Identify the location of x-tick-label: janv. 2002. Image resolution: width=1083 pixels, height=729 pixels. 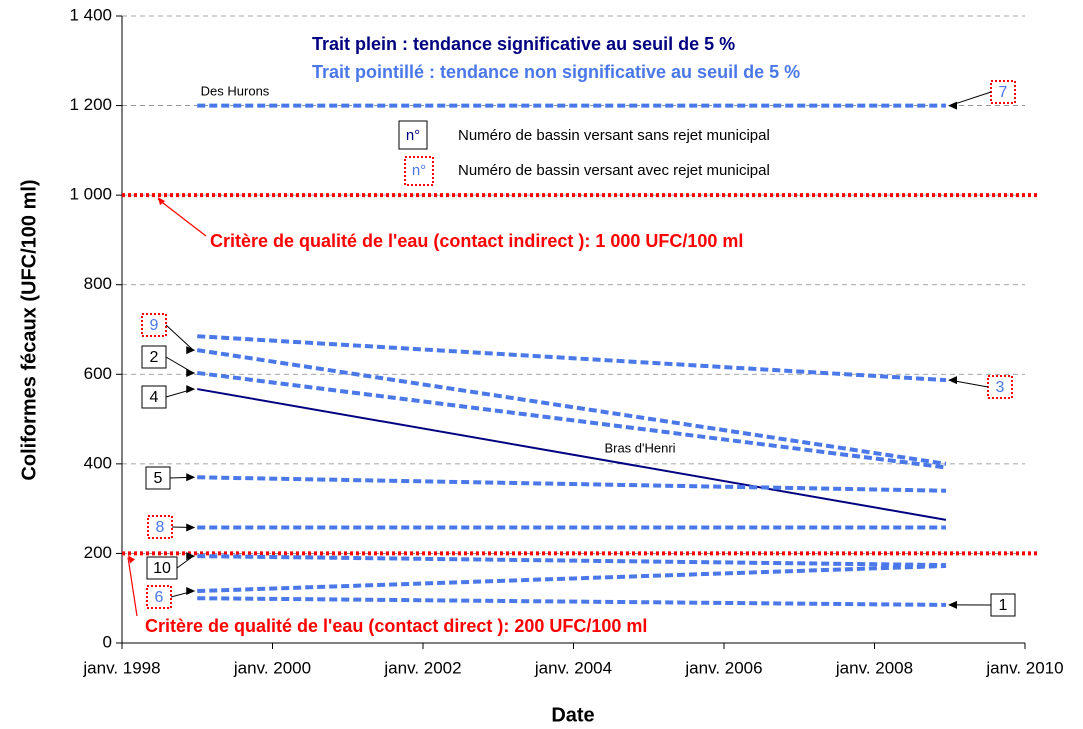
(422, 667).